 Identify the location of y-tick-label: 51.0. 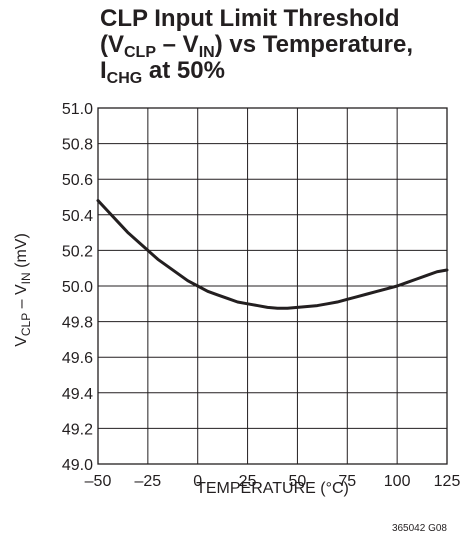
(77, 109).